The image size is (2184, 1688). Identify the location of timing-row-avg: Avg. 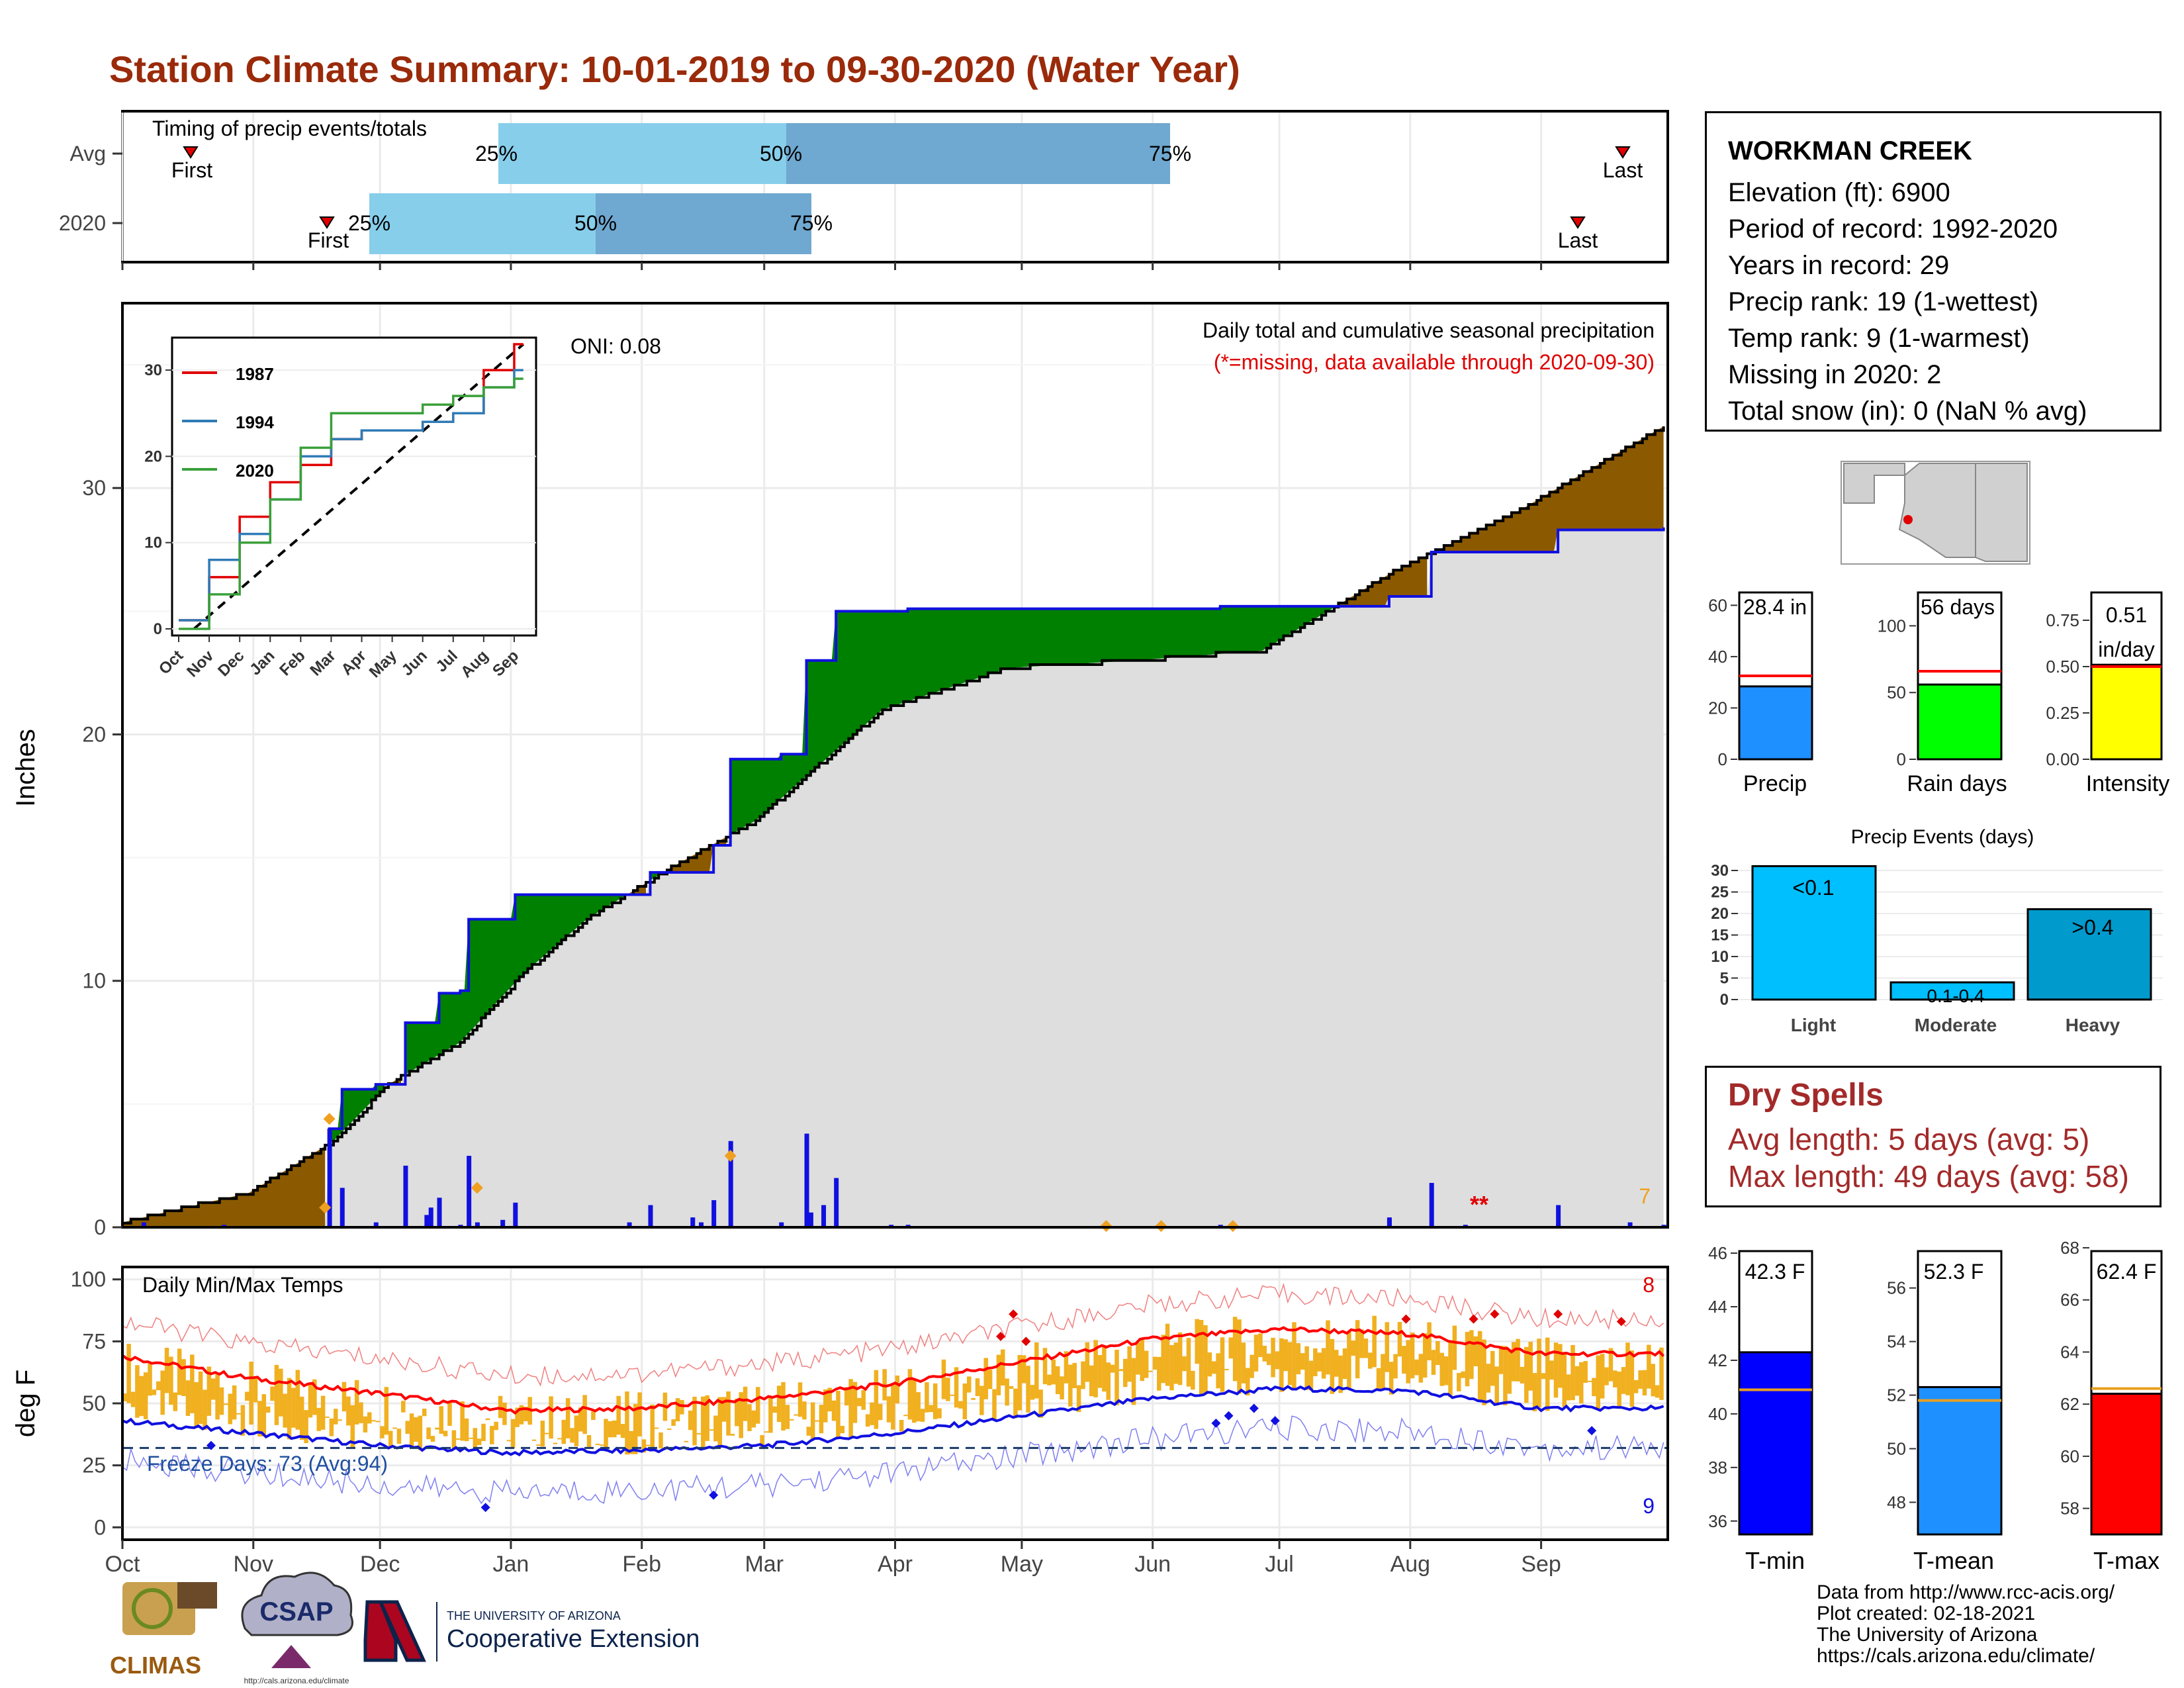
(87, 153).